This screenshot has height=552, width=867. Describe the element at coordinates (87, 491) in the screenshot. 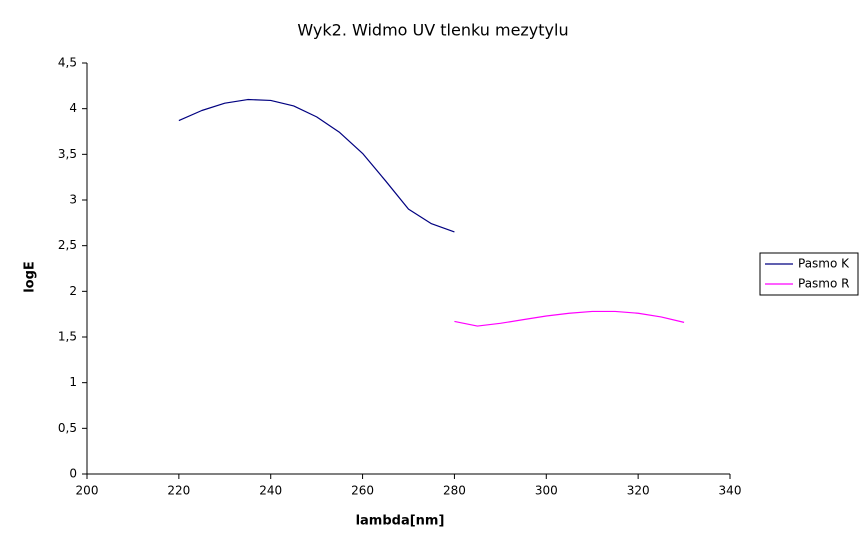

I see `x-tick-label: 200` at that location.